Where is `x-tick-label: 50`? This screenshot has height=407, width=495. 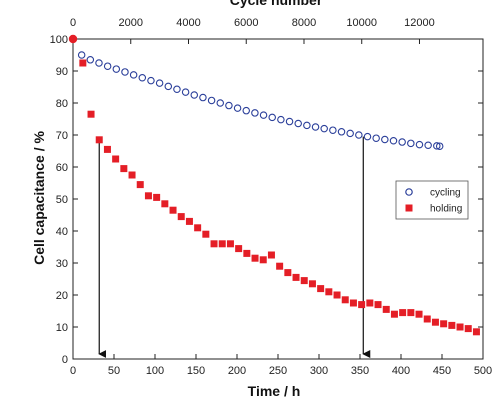 x-tick-label: 50 is located at coordinates (114, 371).